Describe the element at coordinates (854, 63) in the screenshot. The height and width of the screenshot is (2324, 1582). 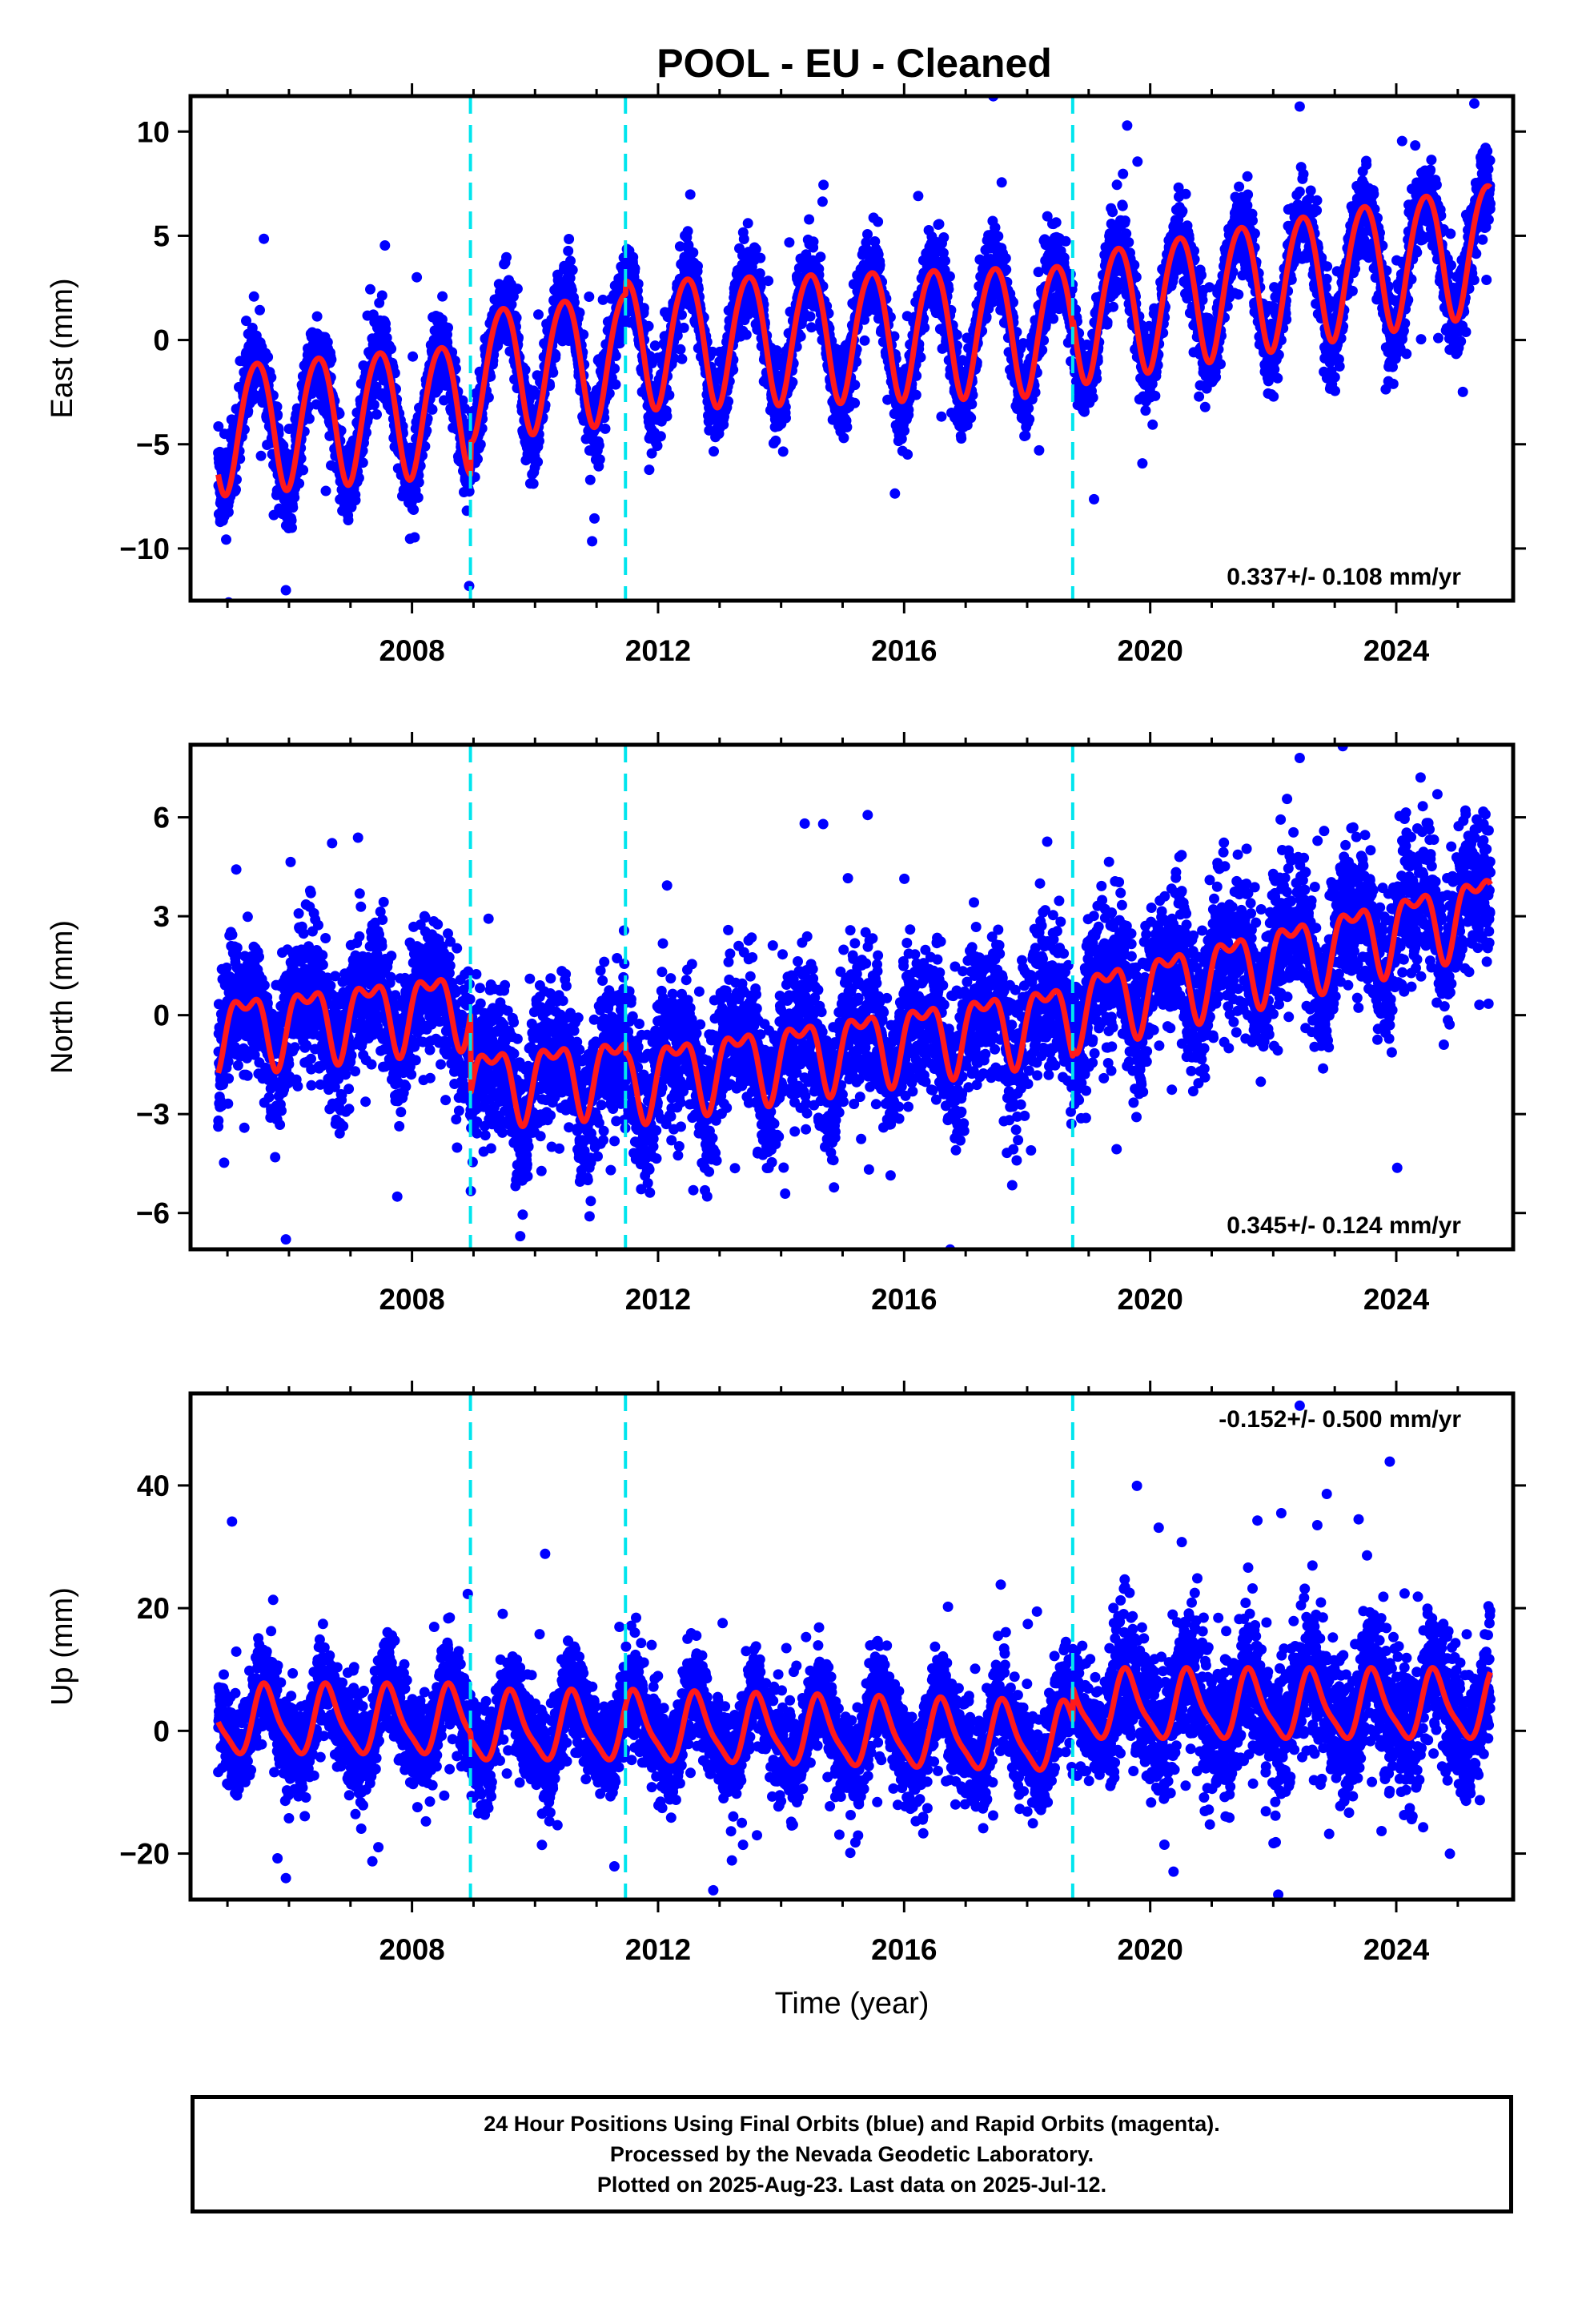
I see `figure-title: POOL - EU - Cleaned` at that location.